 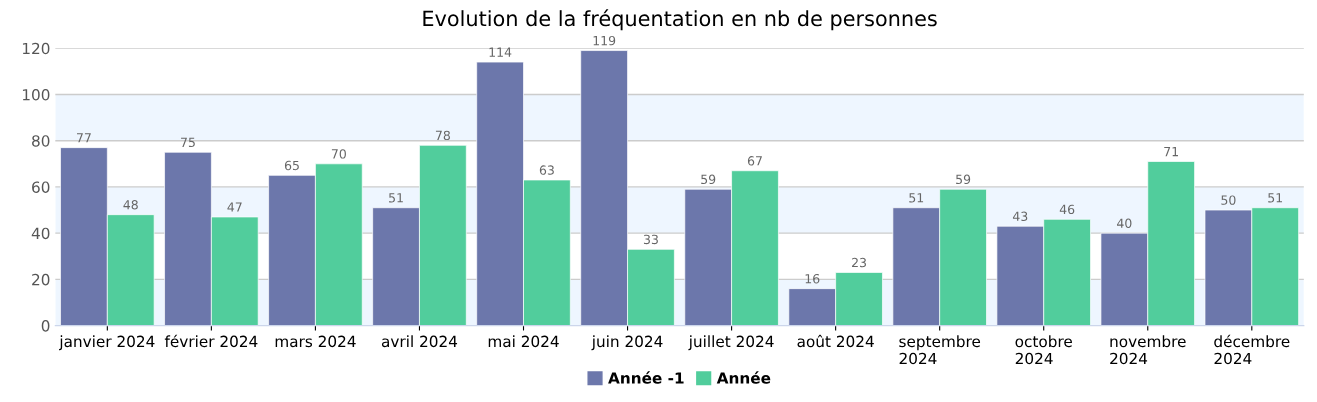 I want to click on data-label: 16, so click(x=812, y=278).